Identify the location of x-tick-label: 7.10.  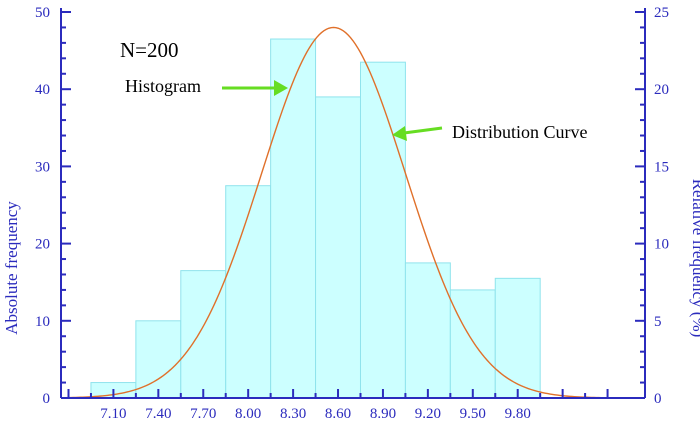
(113, 414).